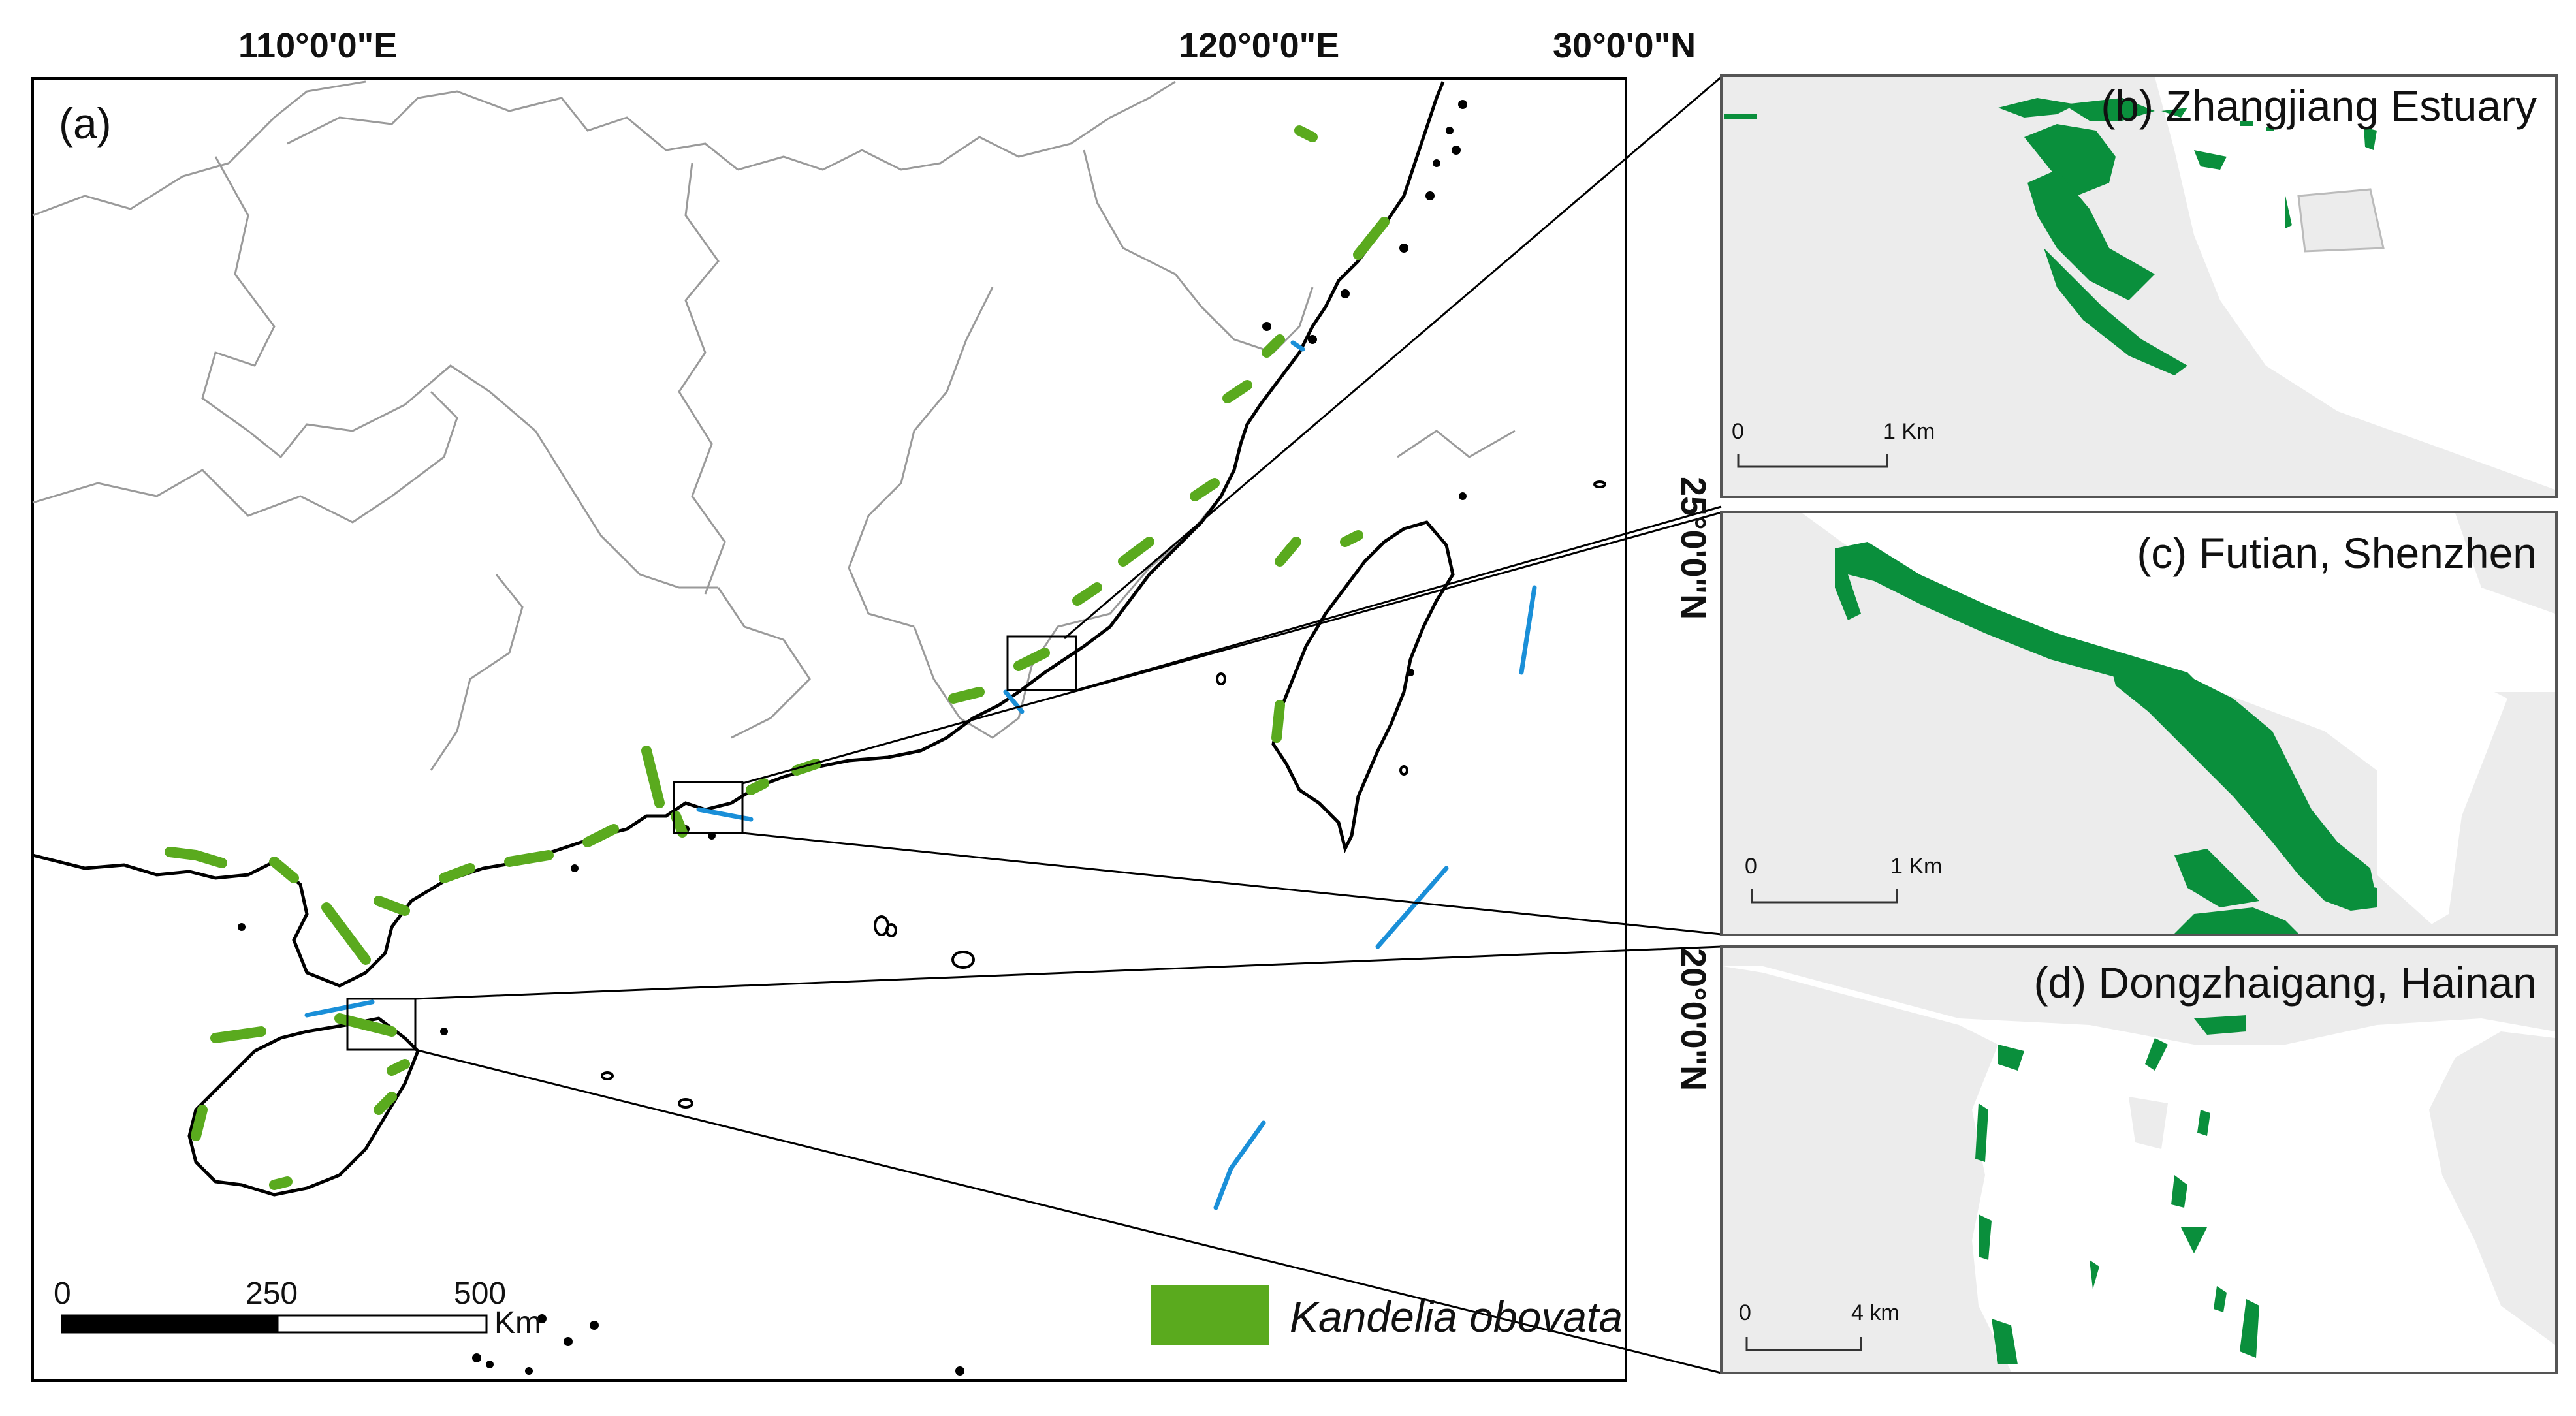 The image size is (2576, 1416). What do you see at coordinates (1745, 1312) in the screenshot?
I see `inset-d-scale-start: 0` at bounding box center [1745, 1312].